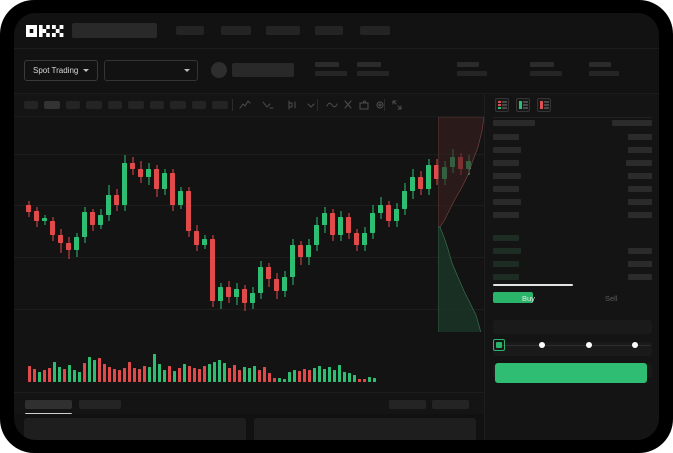 The image size is (673, 453). I want to click on market-type-label: Spot Trading, so click(56, 70).